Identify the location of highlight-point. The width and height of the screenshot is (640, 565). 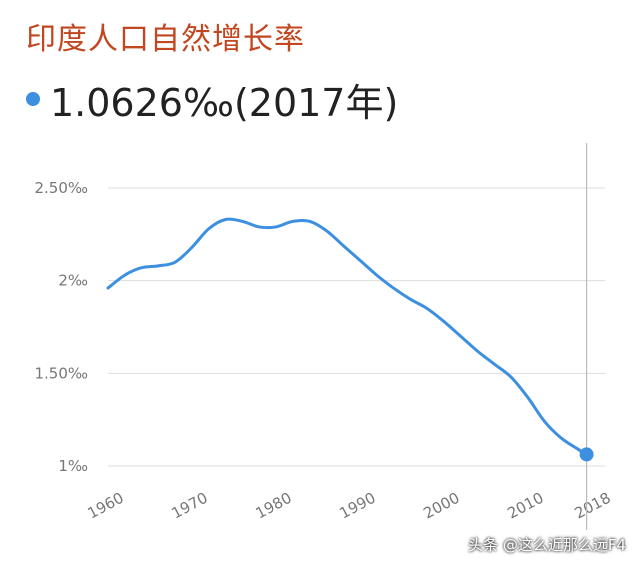
(586, 454).